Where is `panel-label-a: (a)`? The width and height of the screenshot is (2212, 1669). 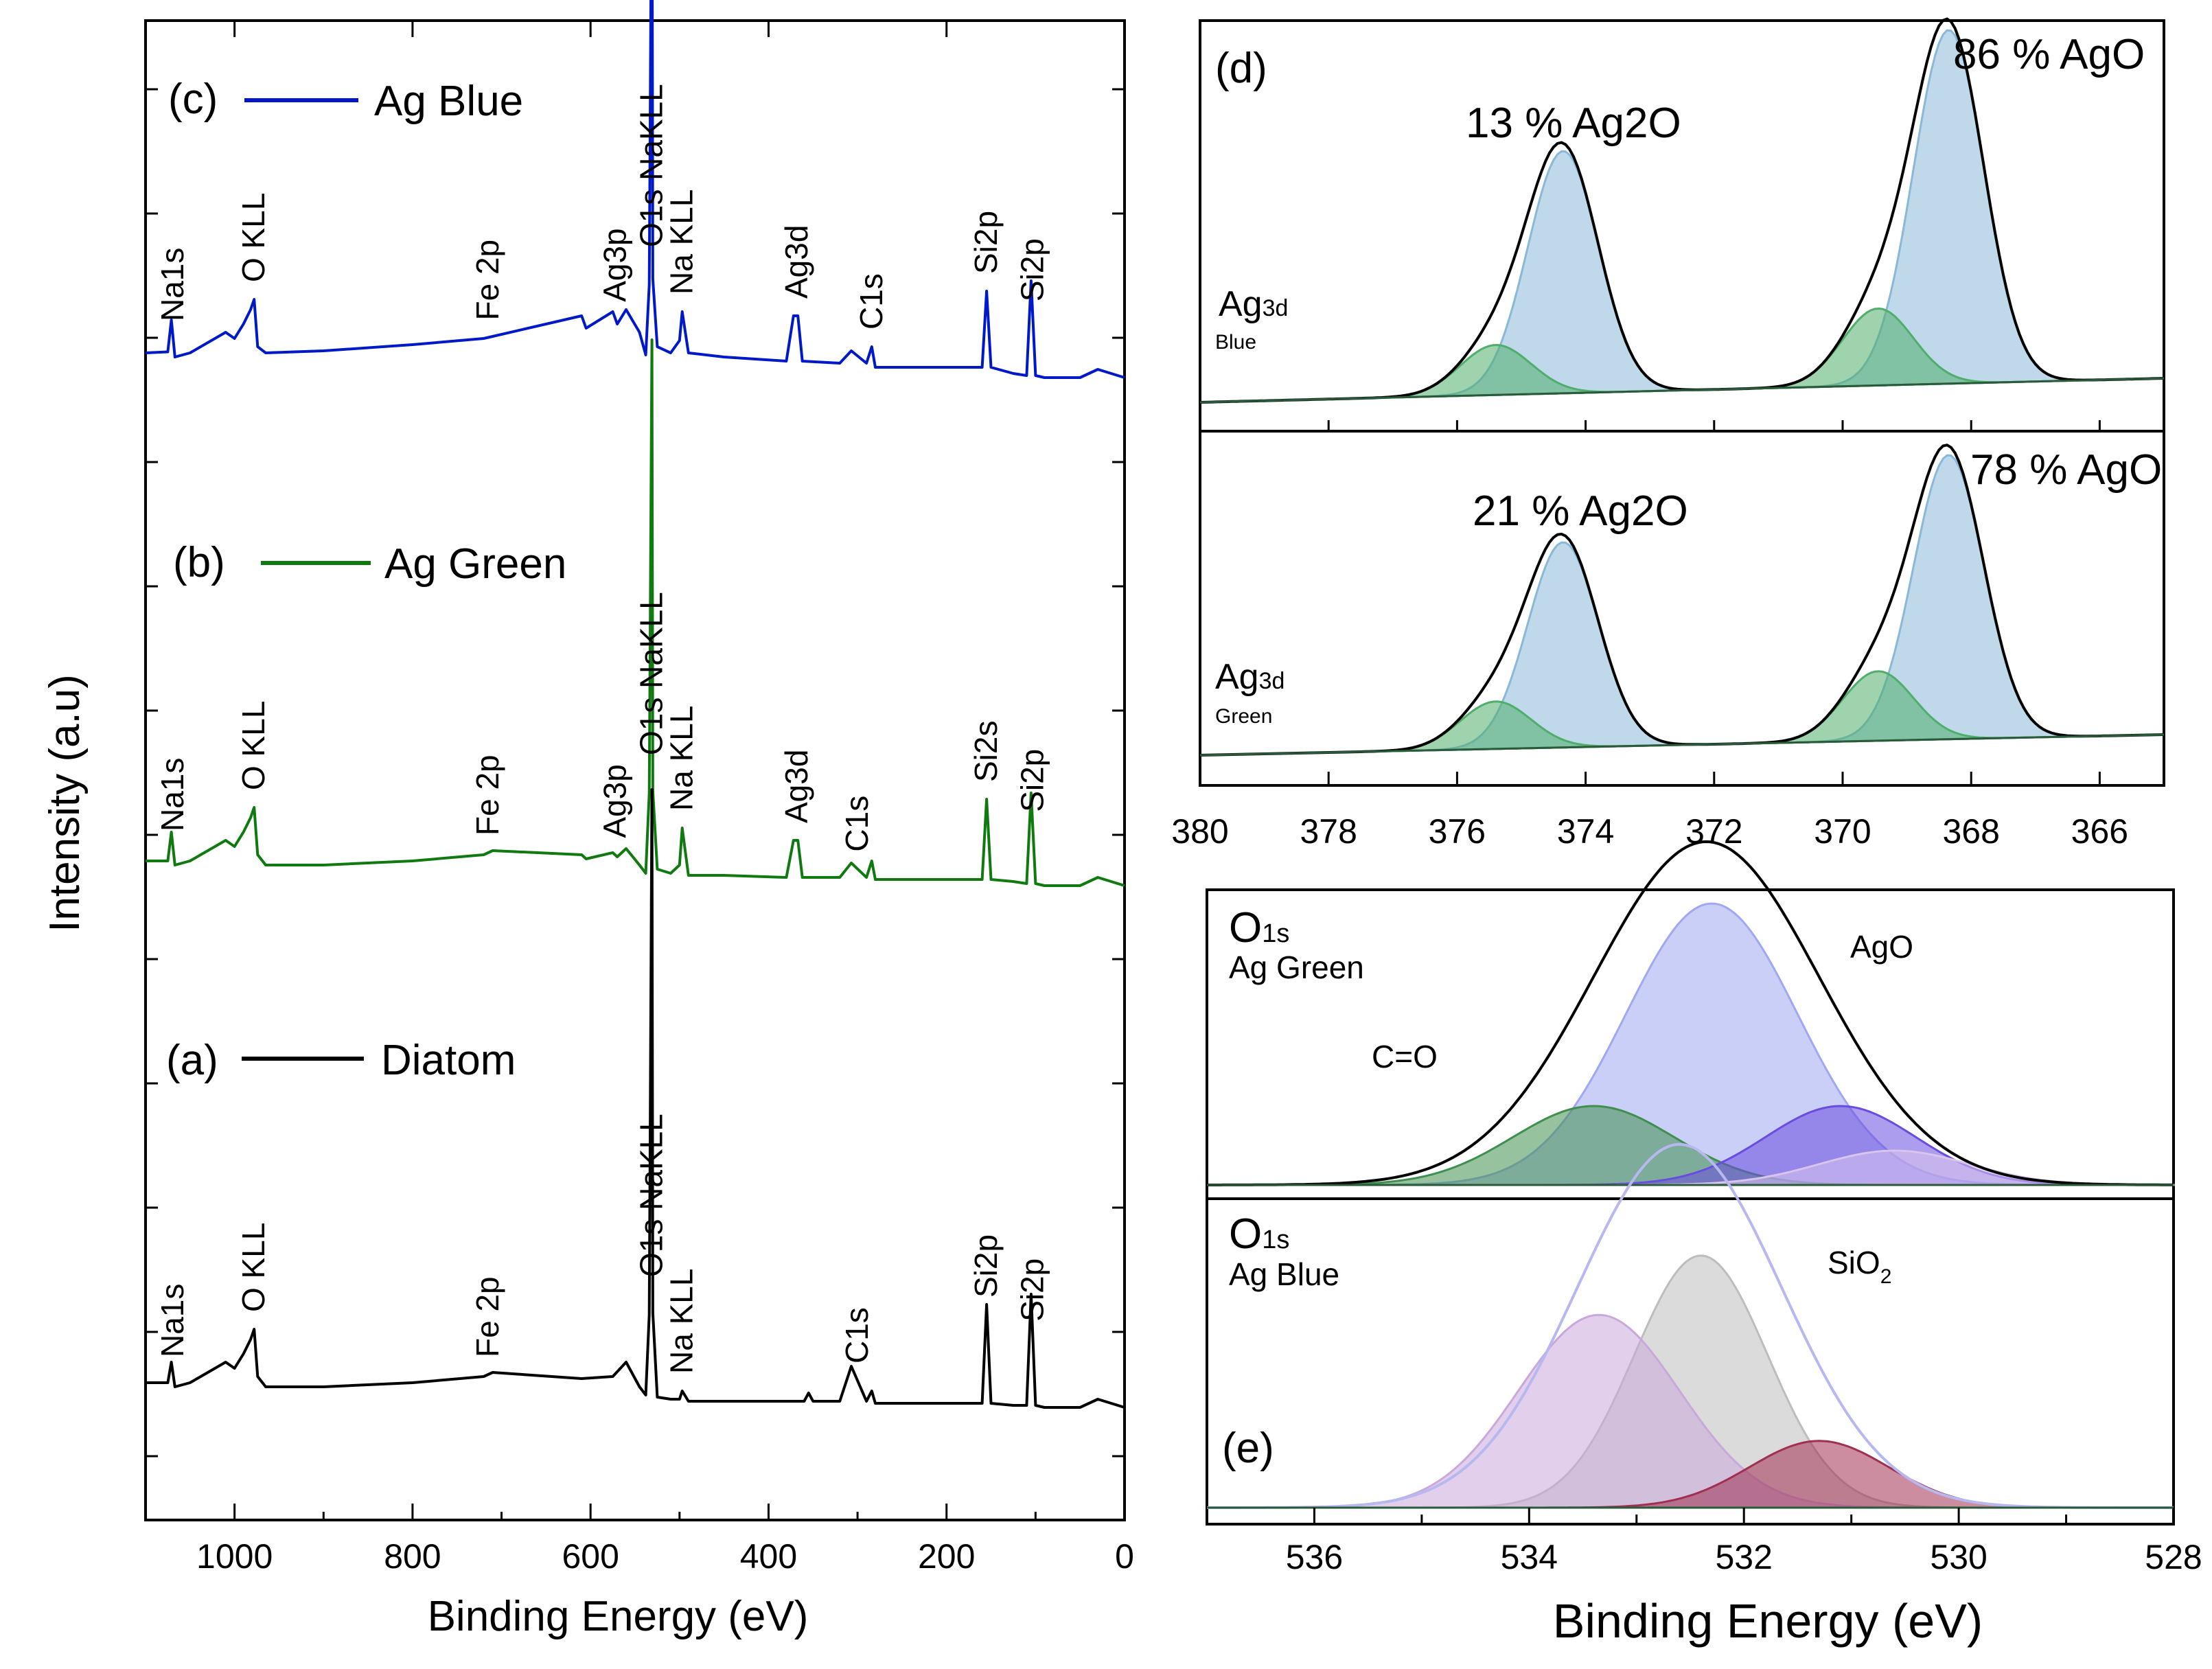
panel-label-a: (a) is located at coordinates (192, 1060).